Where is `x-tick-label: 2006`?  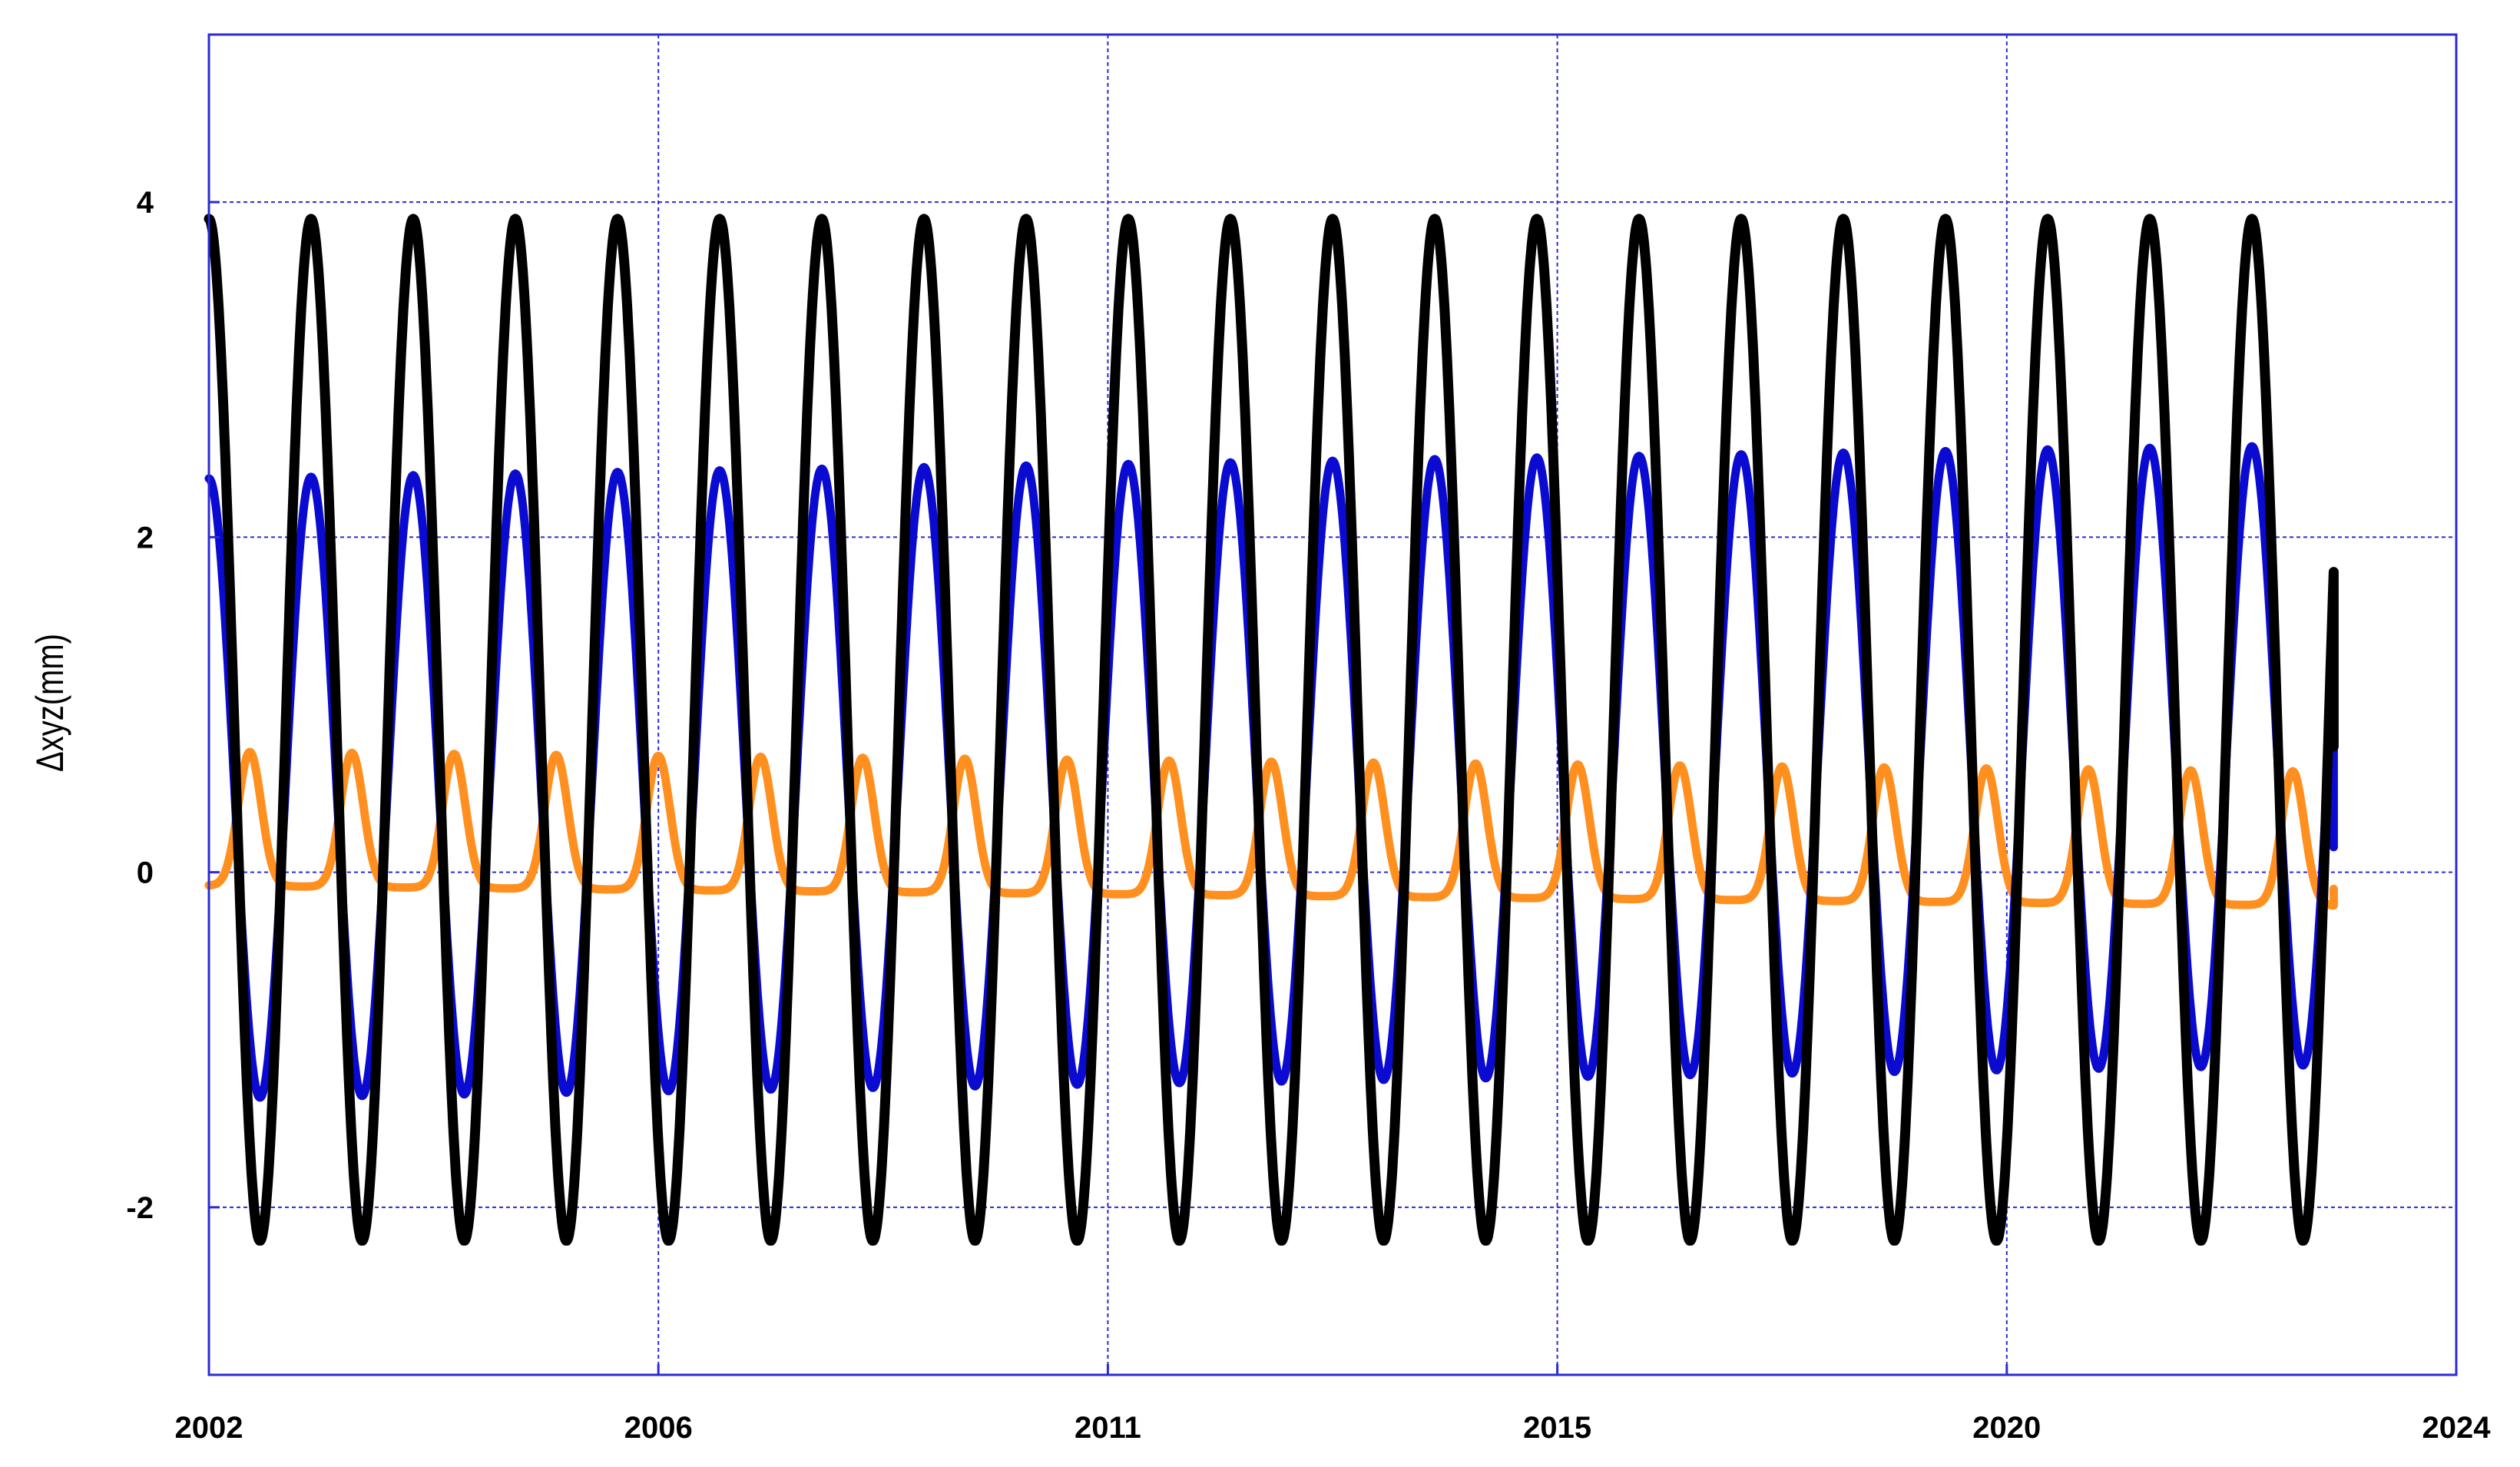 x-tick-label: 2006 is located at coordinates (659, 1428).